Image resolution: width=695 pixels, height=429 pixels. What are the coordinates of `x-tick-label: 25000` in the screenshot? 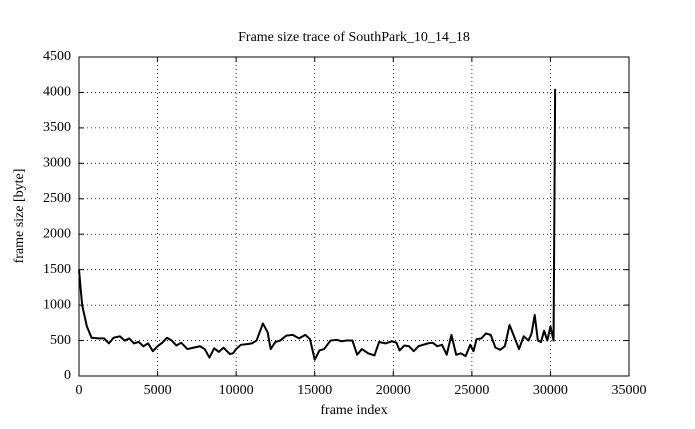 It's located at (471, 390).